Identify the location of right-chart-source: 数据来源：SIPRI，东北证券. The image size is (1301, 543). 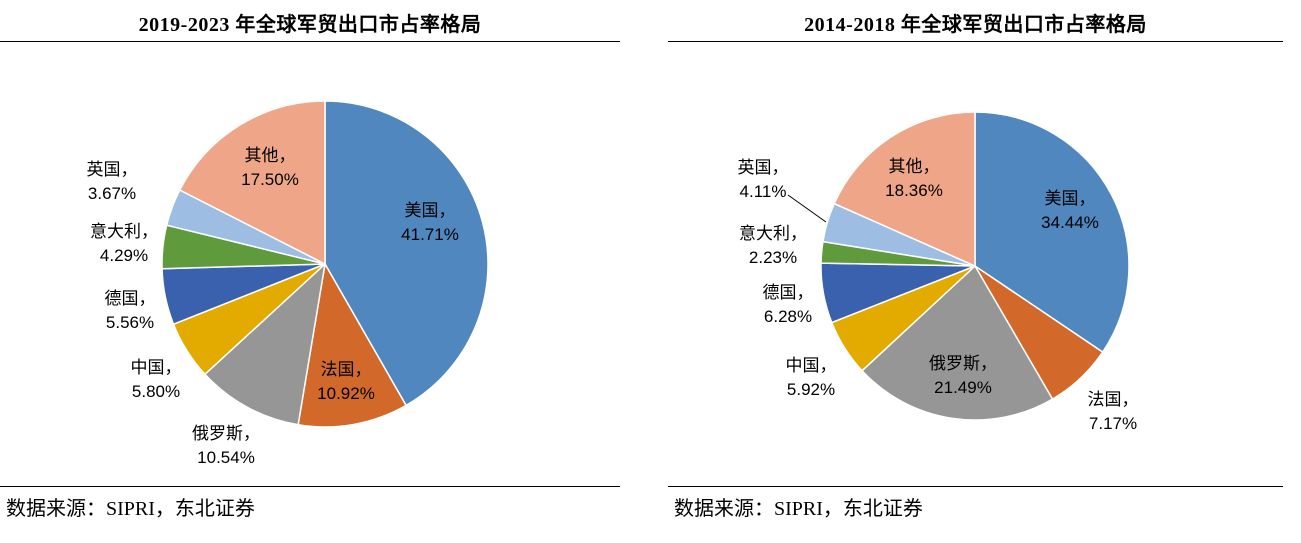
(798, 509).